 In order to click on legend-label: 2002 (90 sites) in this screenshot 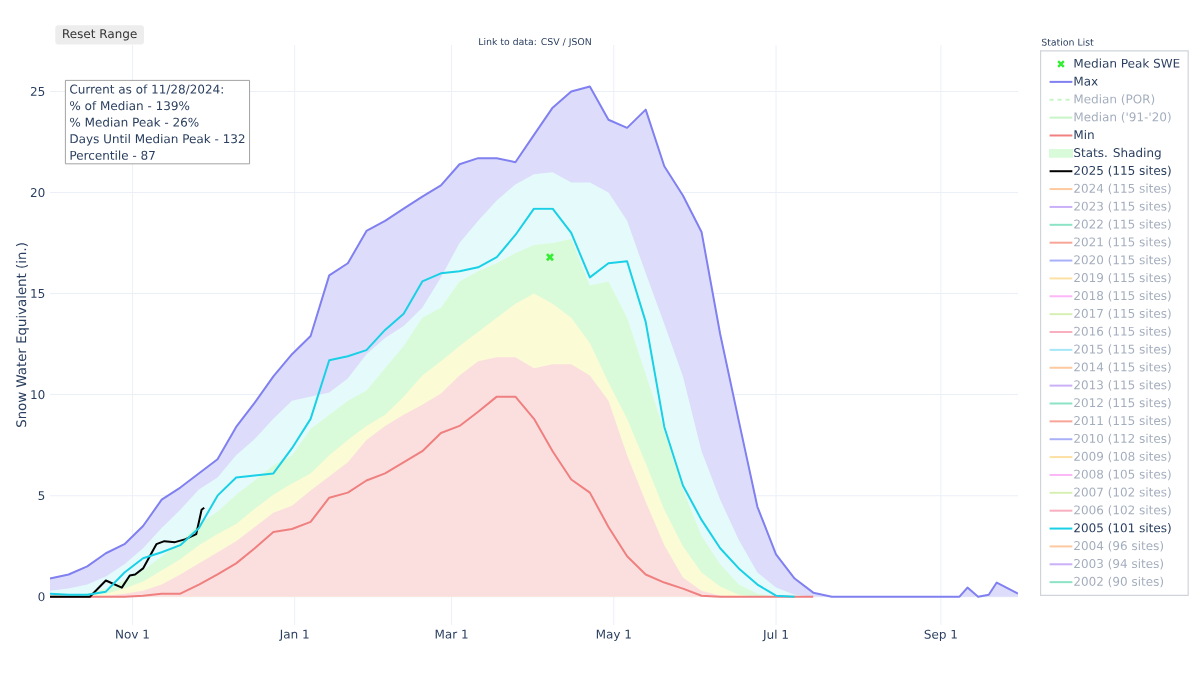, I will do `click(1119, 582)`.